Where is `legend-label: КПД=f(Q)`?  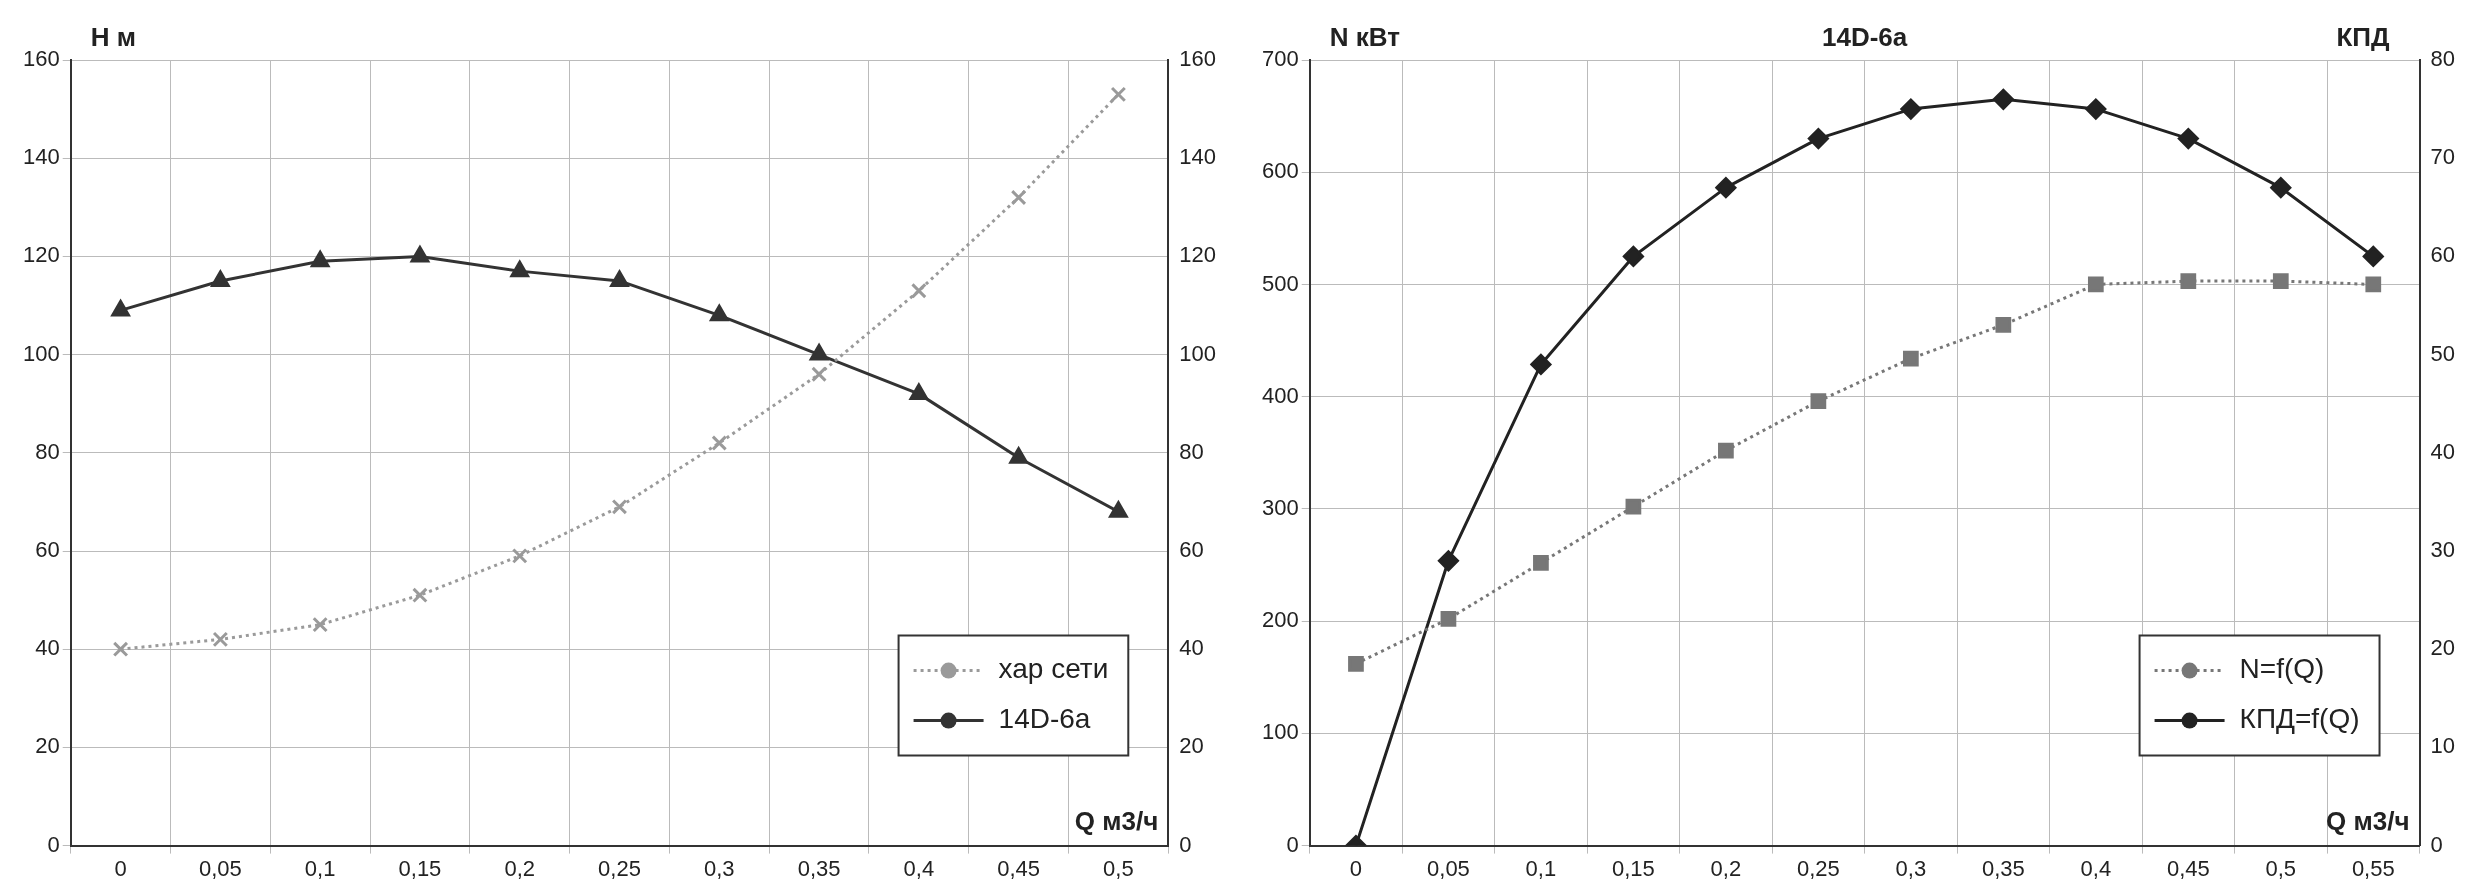
legend-label: КПД=f(Q) is located at coordinates (2299, 719).